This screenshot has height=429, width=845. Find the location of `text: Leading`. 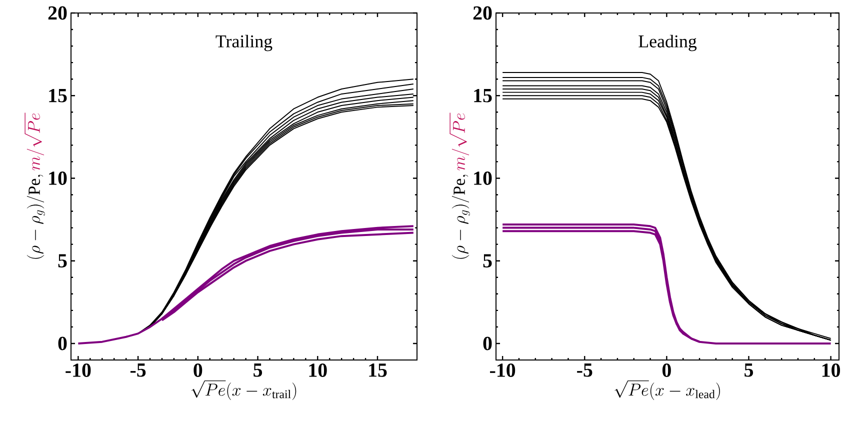

text: Leading is located at coordinates (667, 43).